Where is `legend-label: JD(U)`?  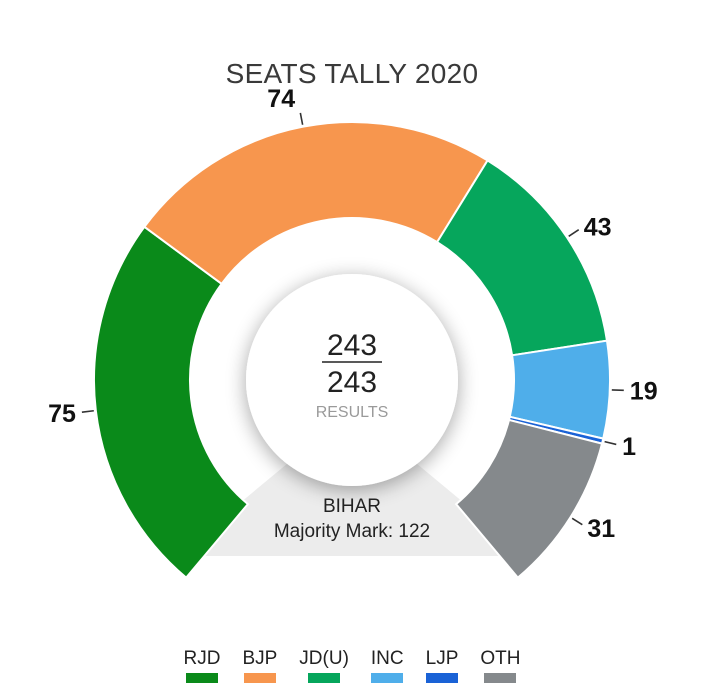 legend-label: JD(U) is located at coordinates (324, 658).